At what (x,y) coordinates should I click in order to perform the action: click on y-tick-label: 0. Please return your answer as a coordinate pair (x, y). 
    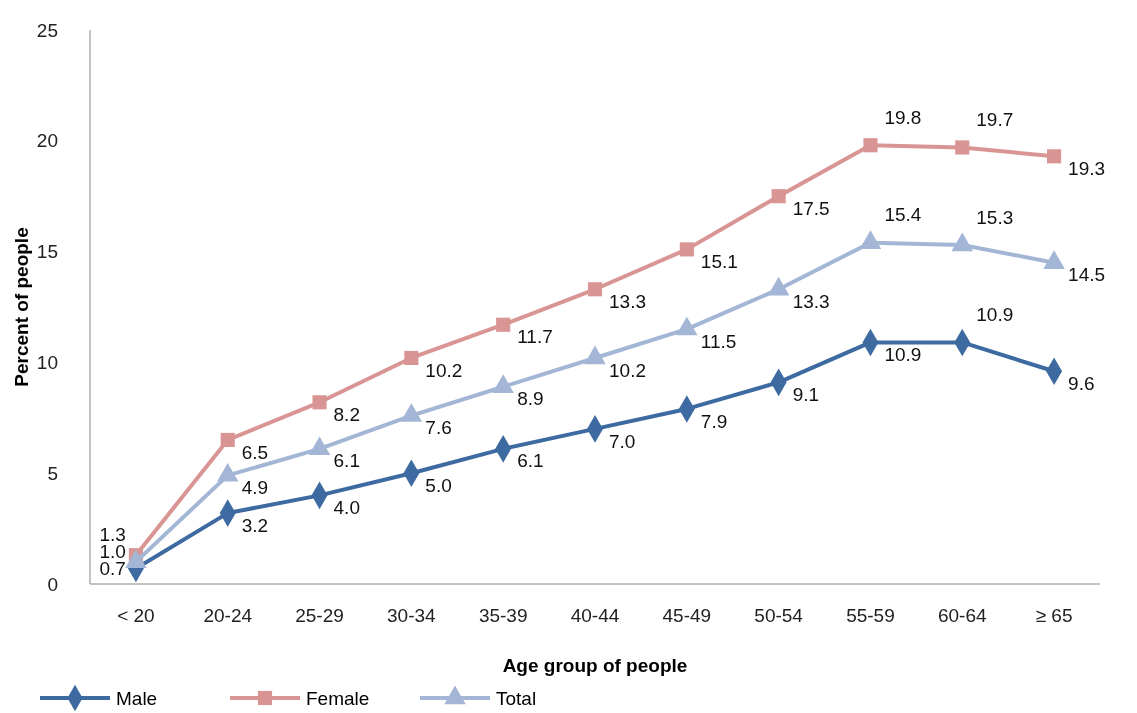
    Looking at the image, I should click on (52, 584).